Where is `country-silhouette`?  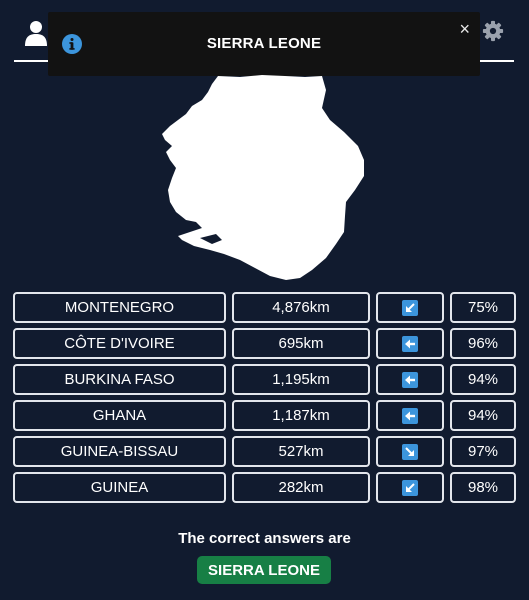
country-silhouette is located at coordinates (263, 177).